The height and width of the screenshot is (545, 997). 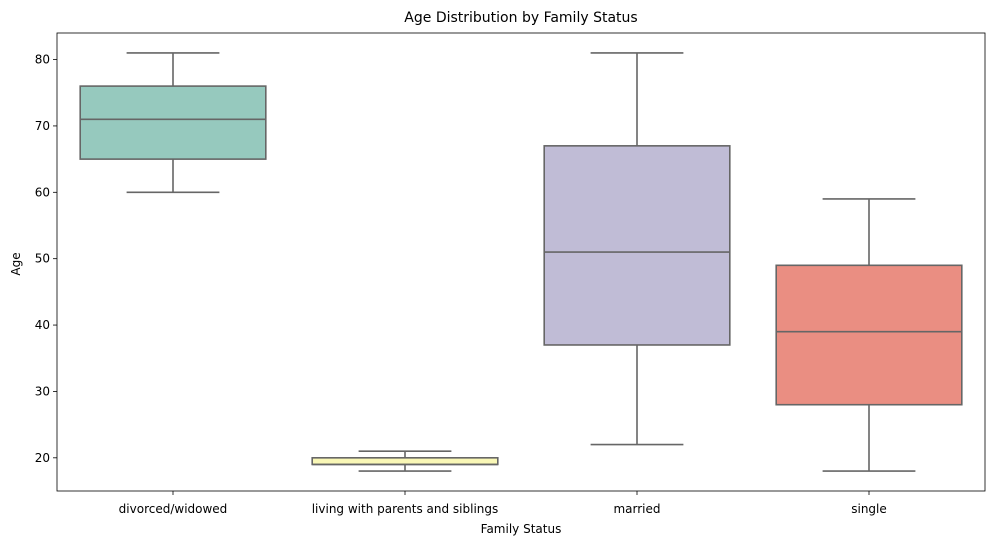 I want to click on x-tick-label: living with parents and siblings, so click(x=405, y=509).